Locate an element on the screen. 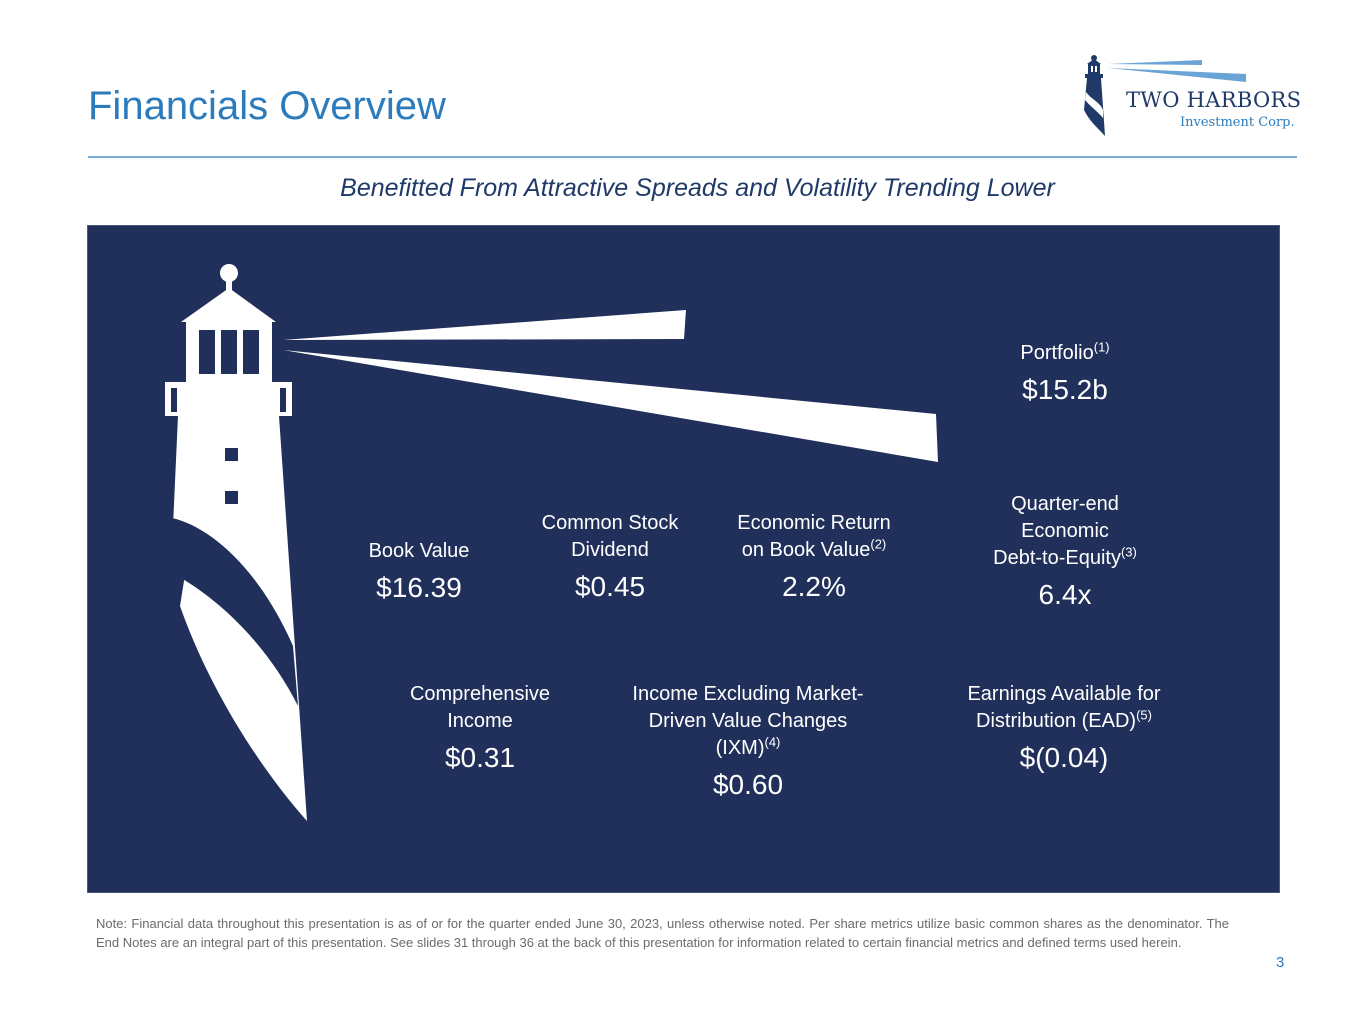  metric-value: 2.2% is located at coordinates (814, 586).